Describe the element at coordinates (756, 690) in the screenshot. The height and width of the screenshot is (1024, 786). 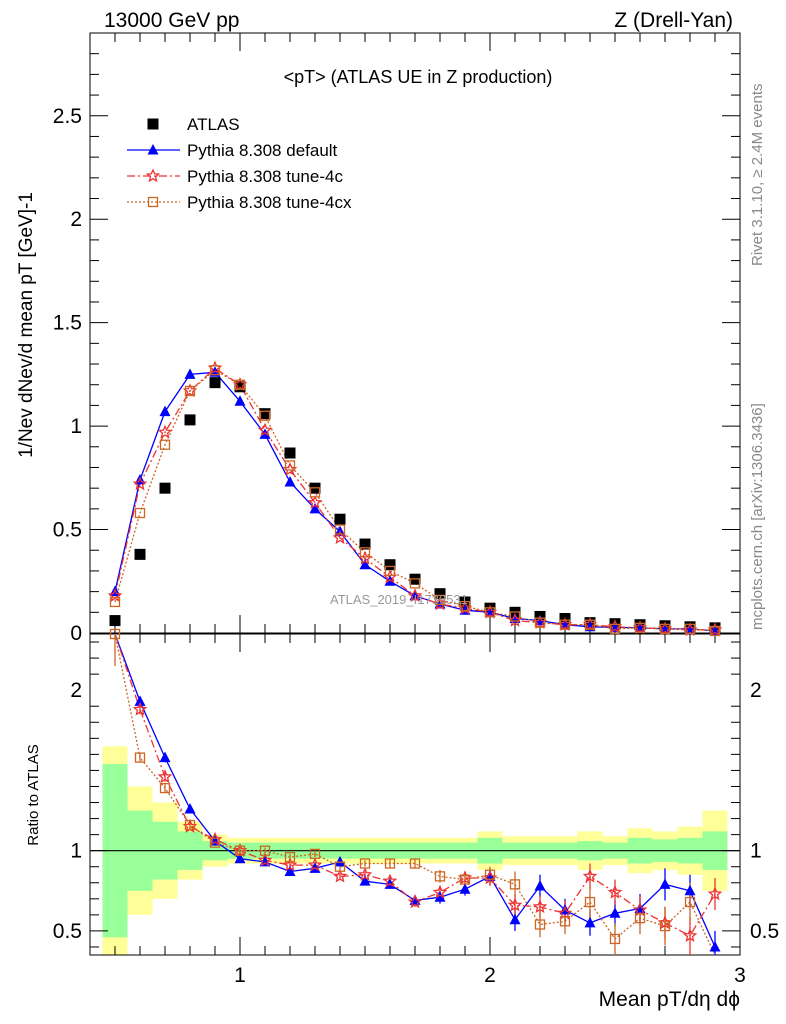
I see `ratio-y-tick-label-right: 2` at that location.